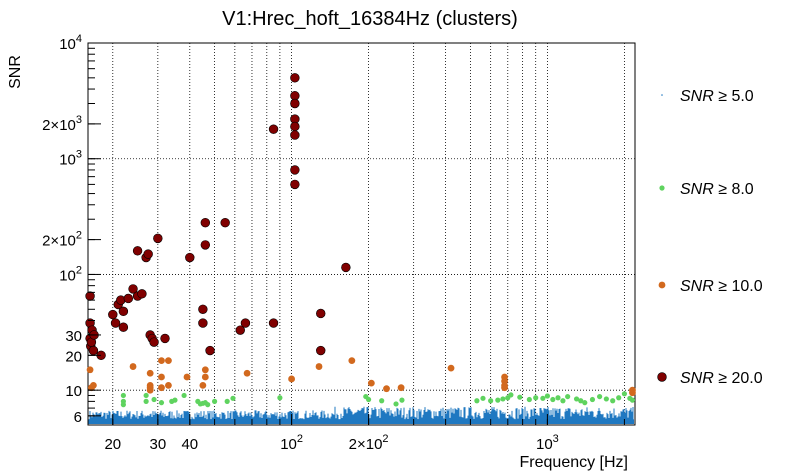  I want to click on legend-label-0: SNR ≥ 5.0, so click(717, 96).